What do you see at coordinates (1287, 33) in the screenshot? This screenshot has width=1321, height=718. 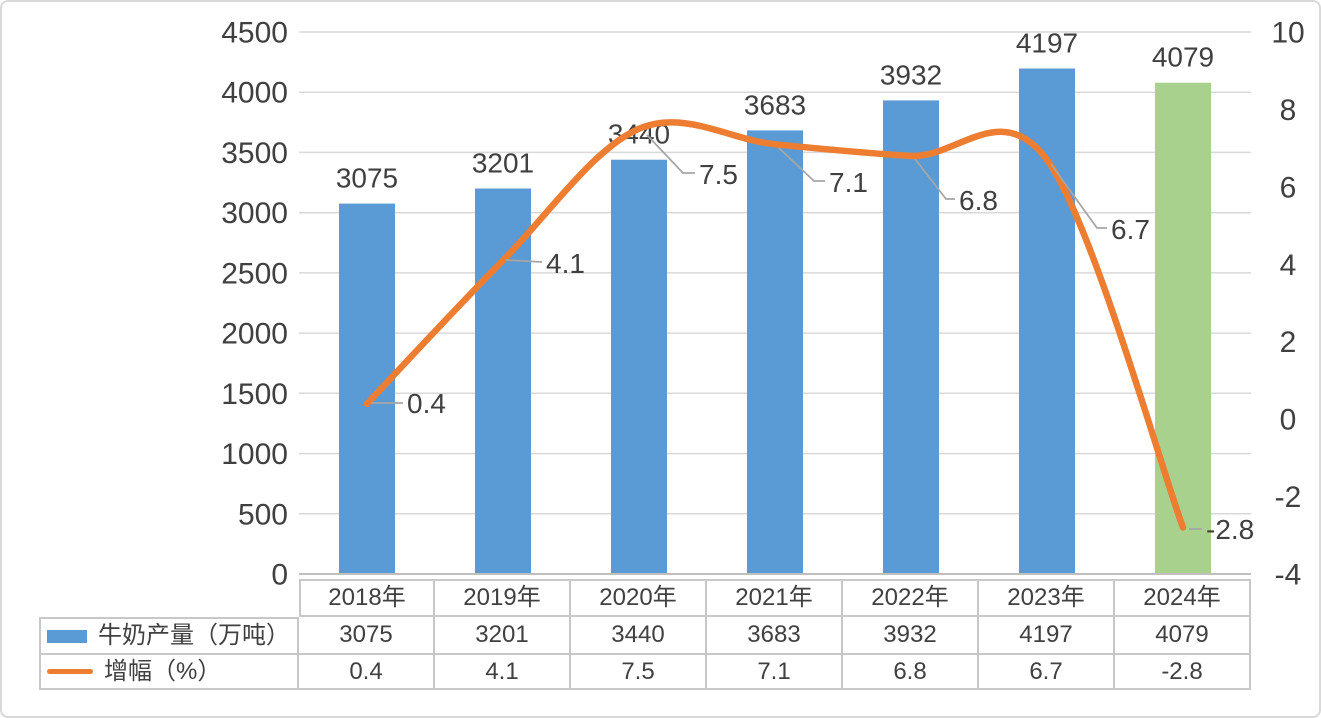 I see `svg-text: 10` at bounding box center [1287, 33].